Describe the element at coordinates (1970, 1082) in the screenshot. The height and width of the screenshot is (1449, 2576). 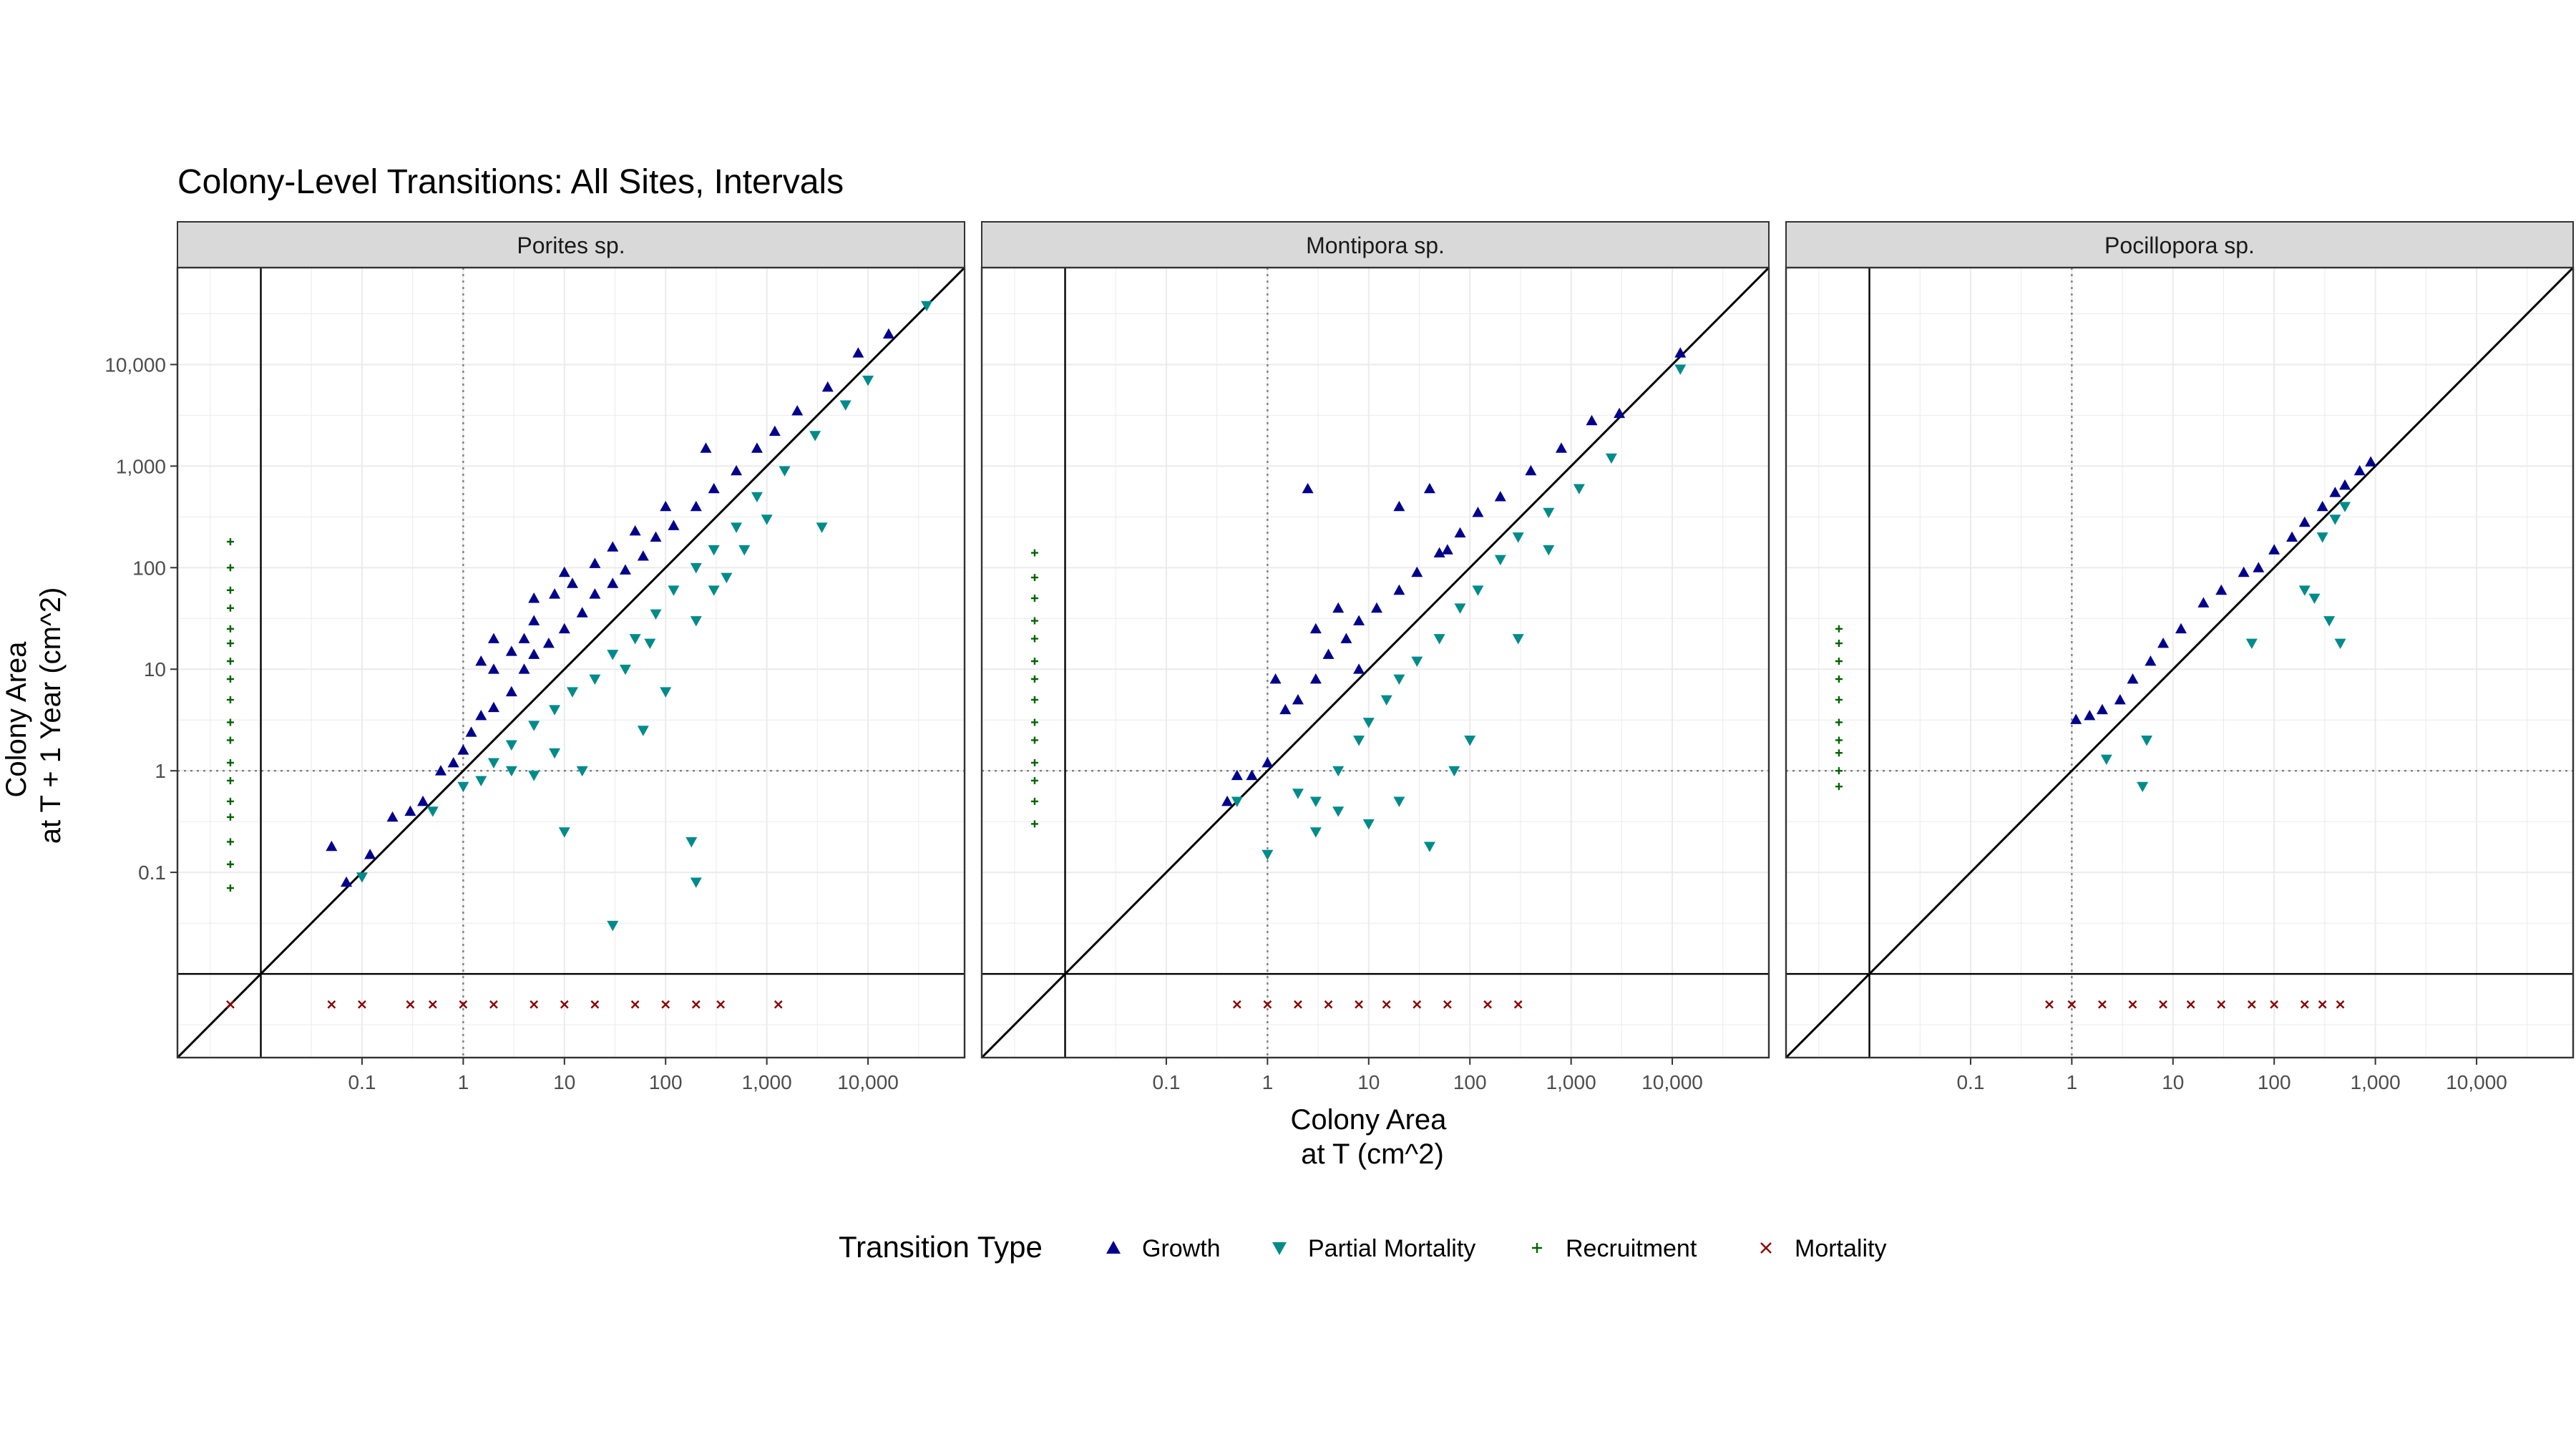
I see `x-tick-label: 0.1` at that location.